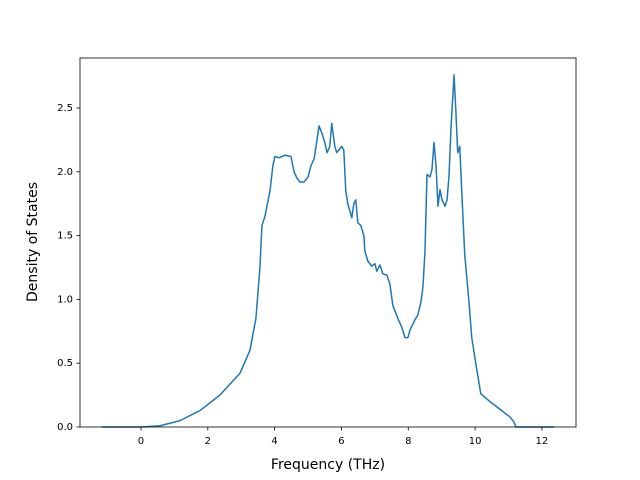  I want to click on x-tick-label: 12, so click(542, 441).